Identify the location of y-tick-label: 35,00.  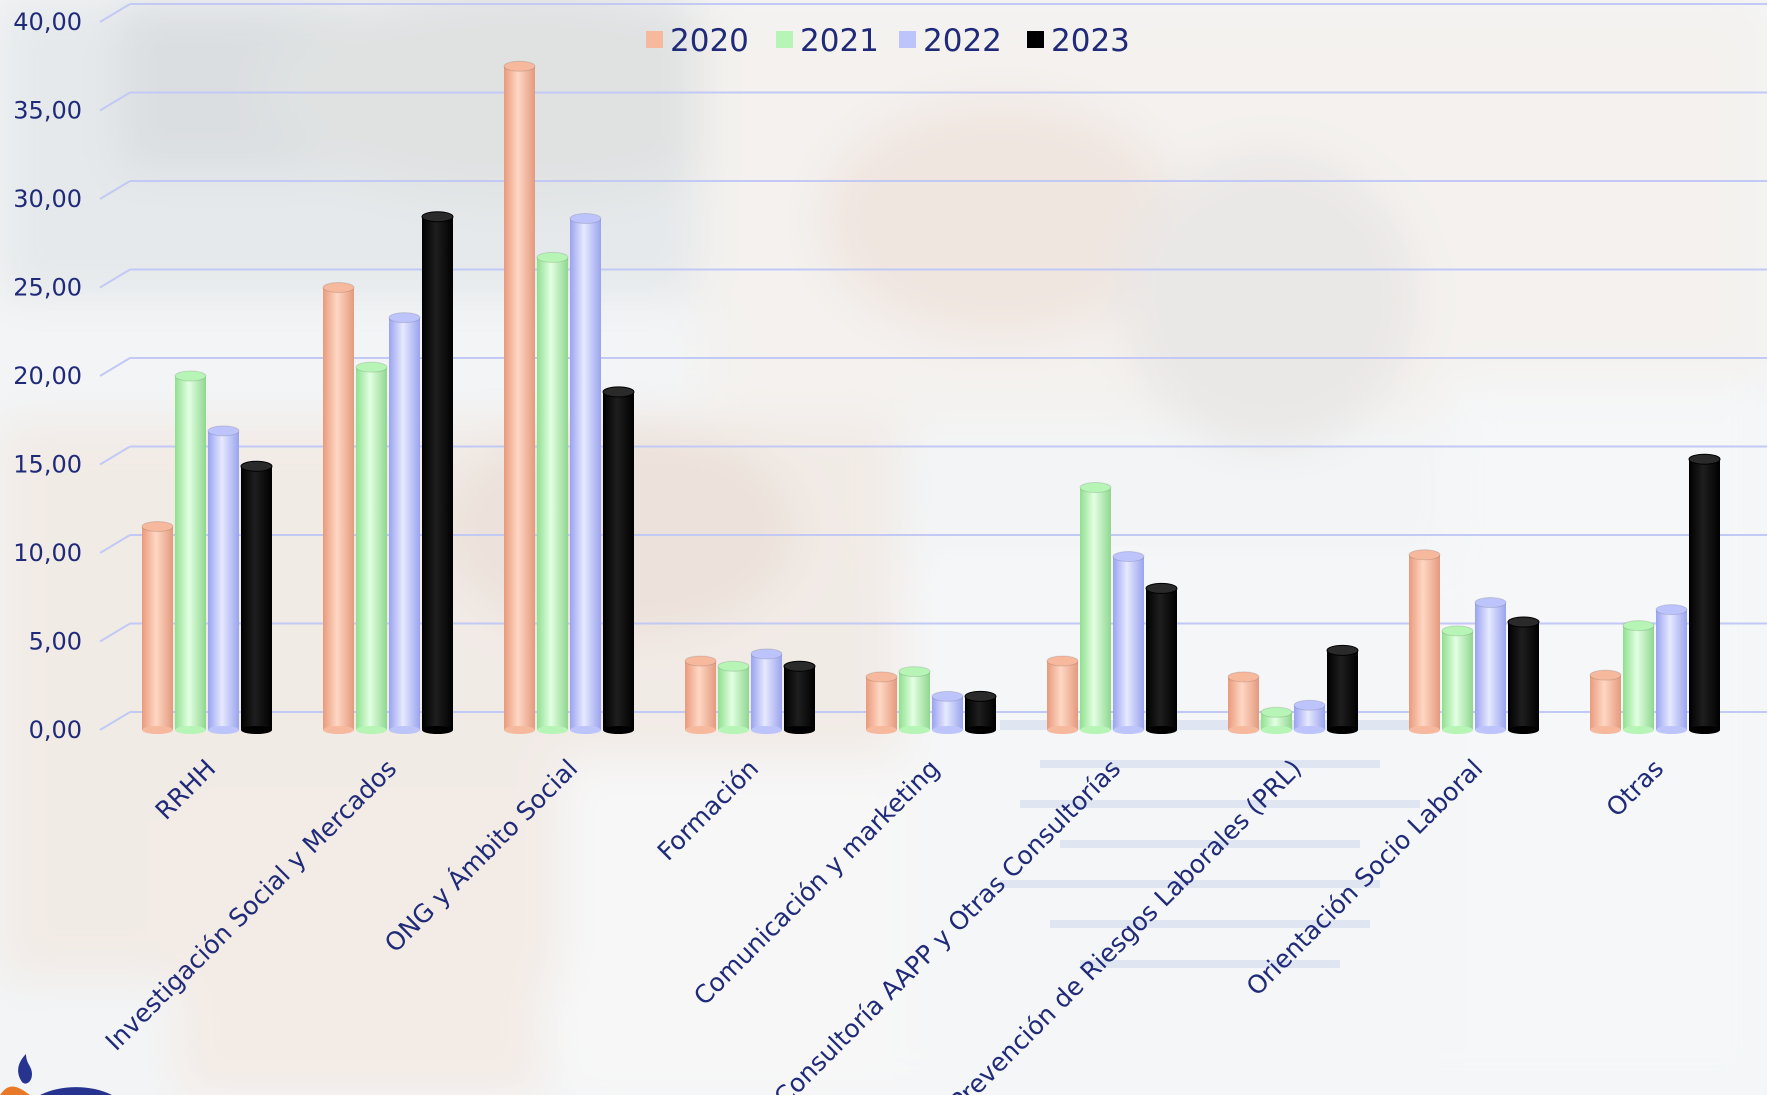
(47, 111).